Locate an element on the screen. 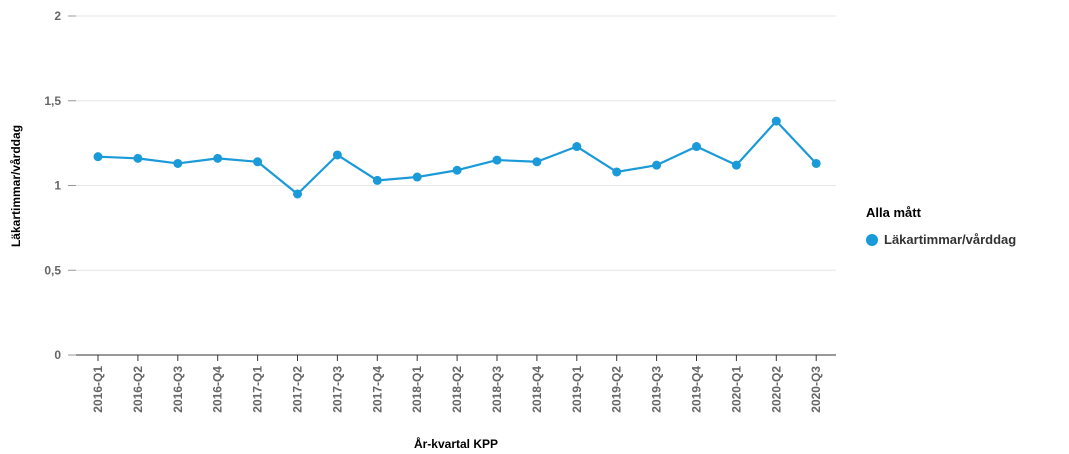  x-tick-label: 2019-Q3 is located at coordinates (657, 389).